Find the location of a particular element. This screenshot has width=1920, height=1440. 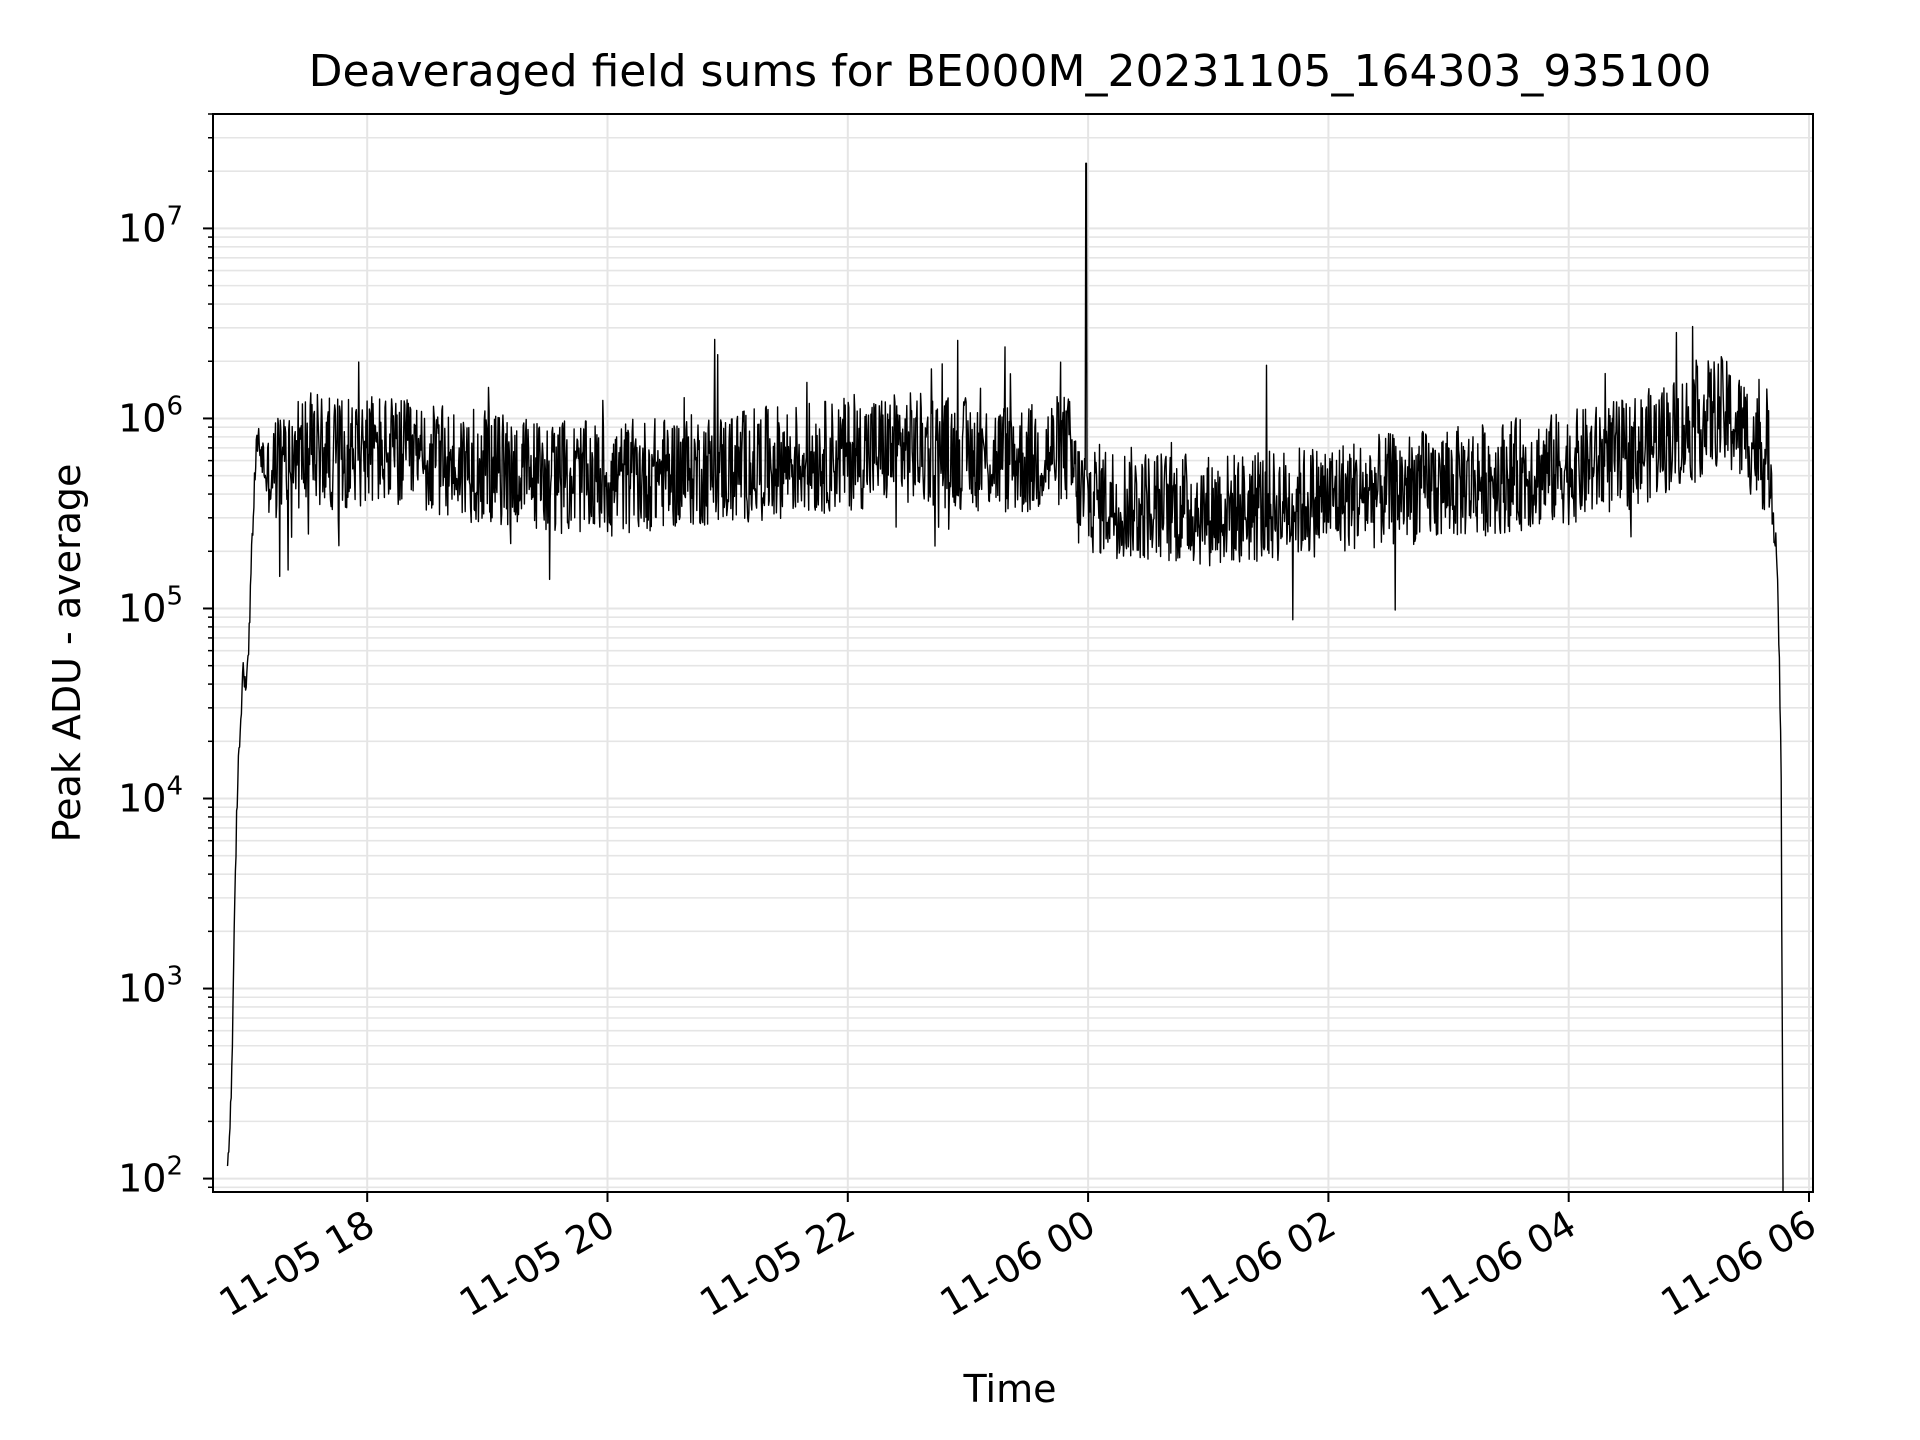

y-axis-label: Peak ADU - average is located at coordinates (67, 653).